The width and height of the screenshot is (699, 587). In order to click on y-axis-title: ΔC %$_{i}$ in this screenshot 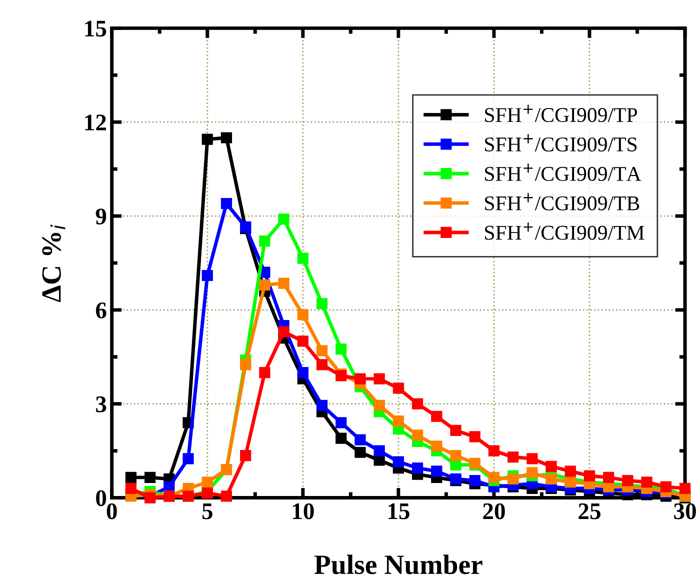, I will do `click(54, 263)`.